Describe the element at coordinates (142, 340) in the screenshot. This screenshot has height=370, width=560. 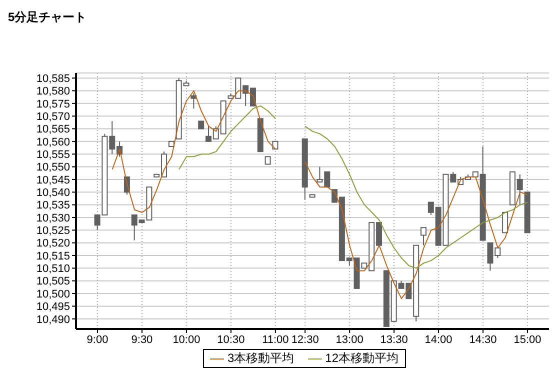
I see `x-tick-label: 9:30` at that location.